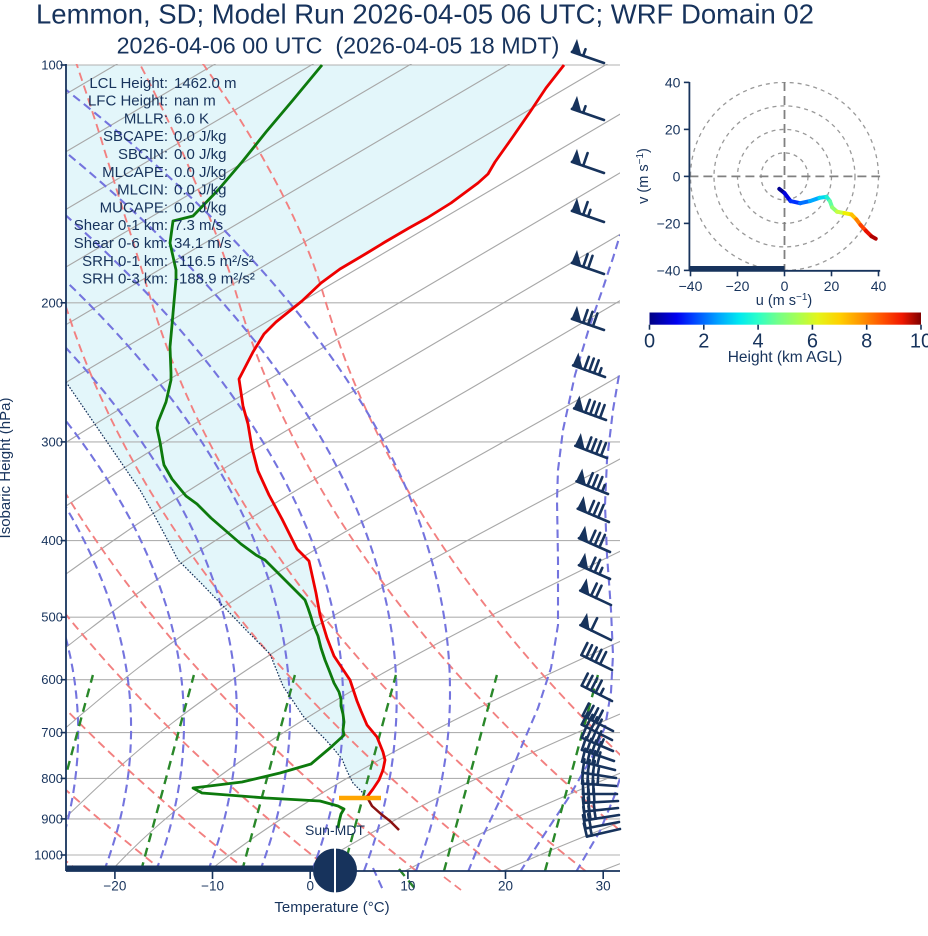 The width and height of the screenshot is (928, 936). I want to click on svg-text: 400, so click(52, 540).